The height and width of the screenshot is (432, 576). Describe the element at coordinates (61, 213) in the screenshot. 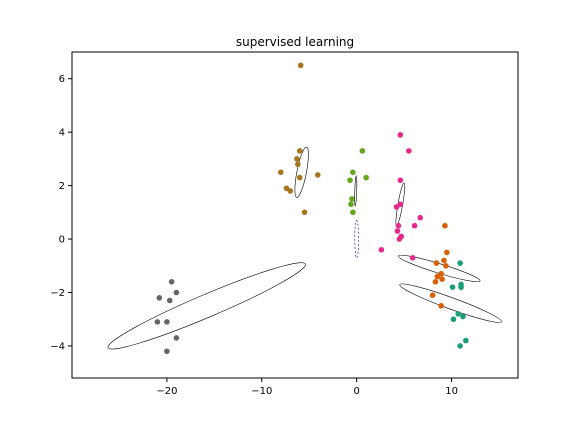

I see `y-axis: −4 −2 0 2 4 6` at that location.